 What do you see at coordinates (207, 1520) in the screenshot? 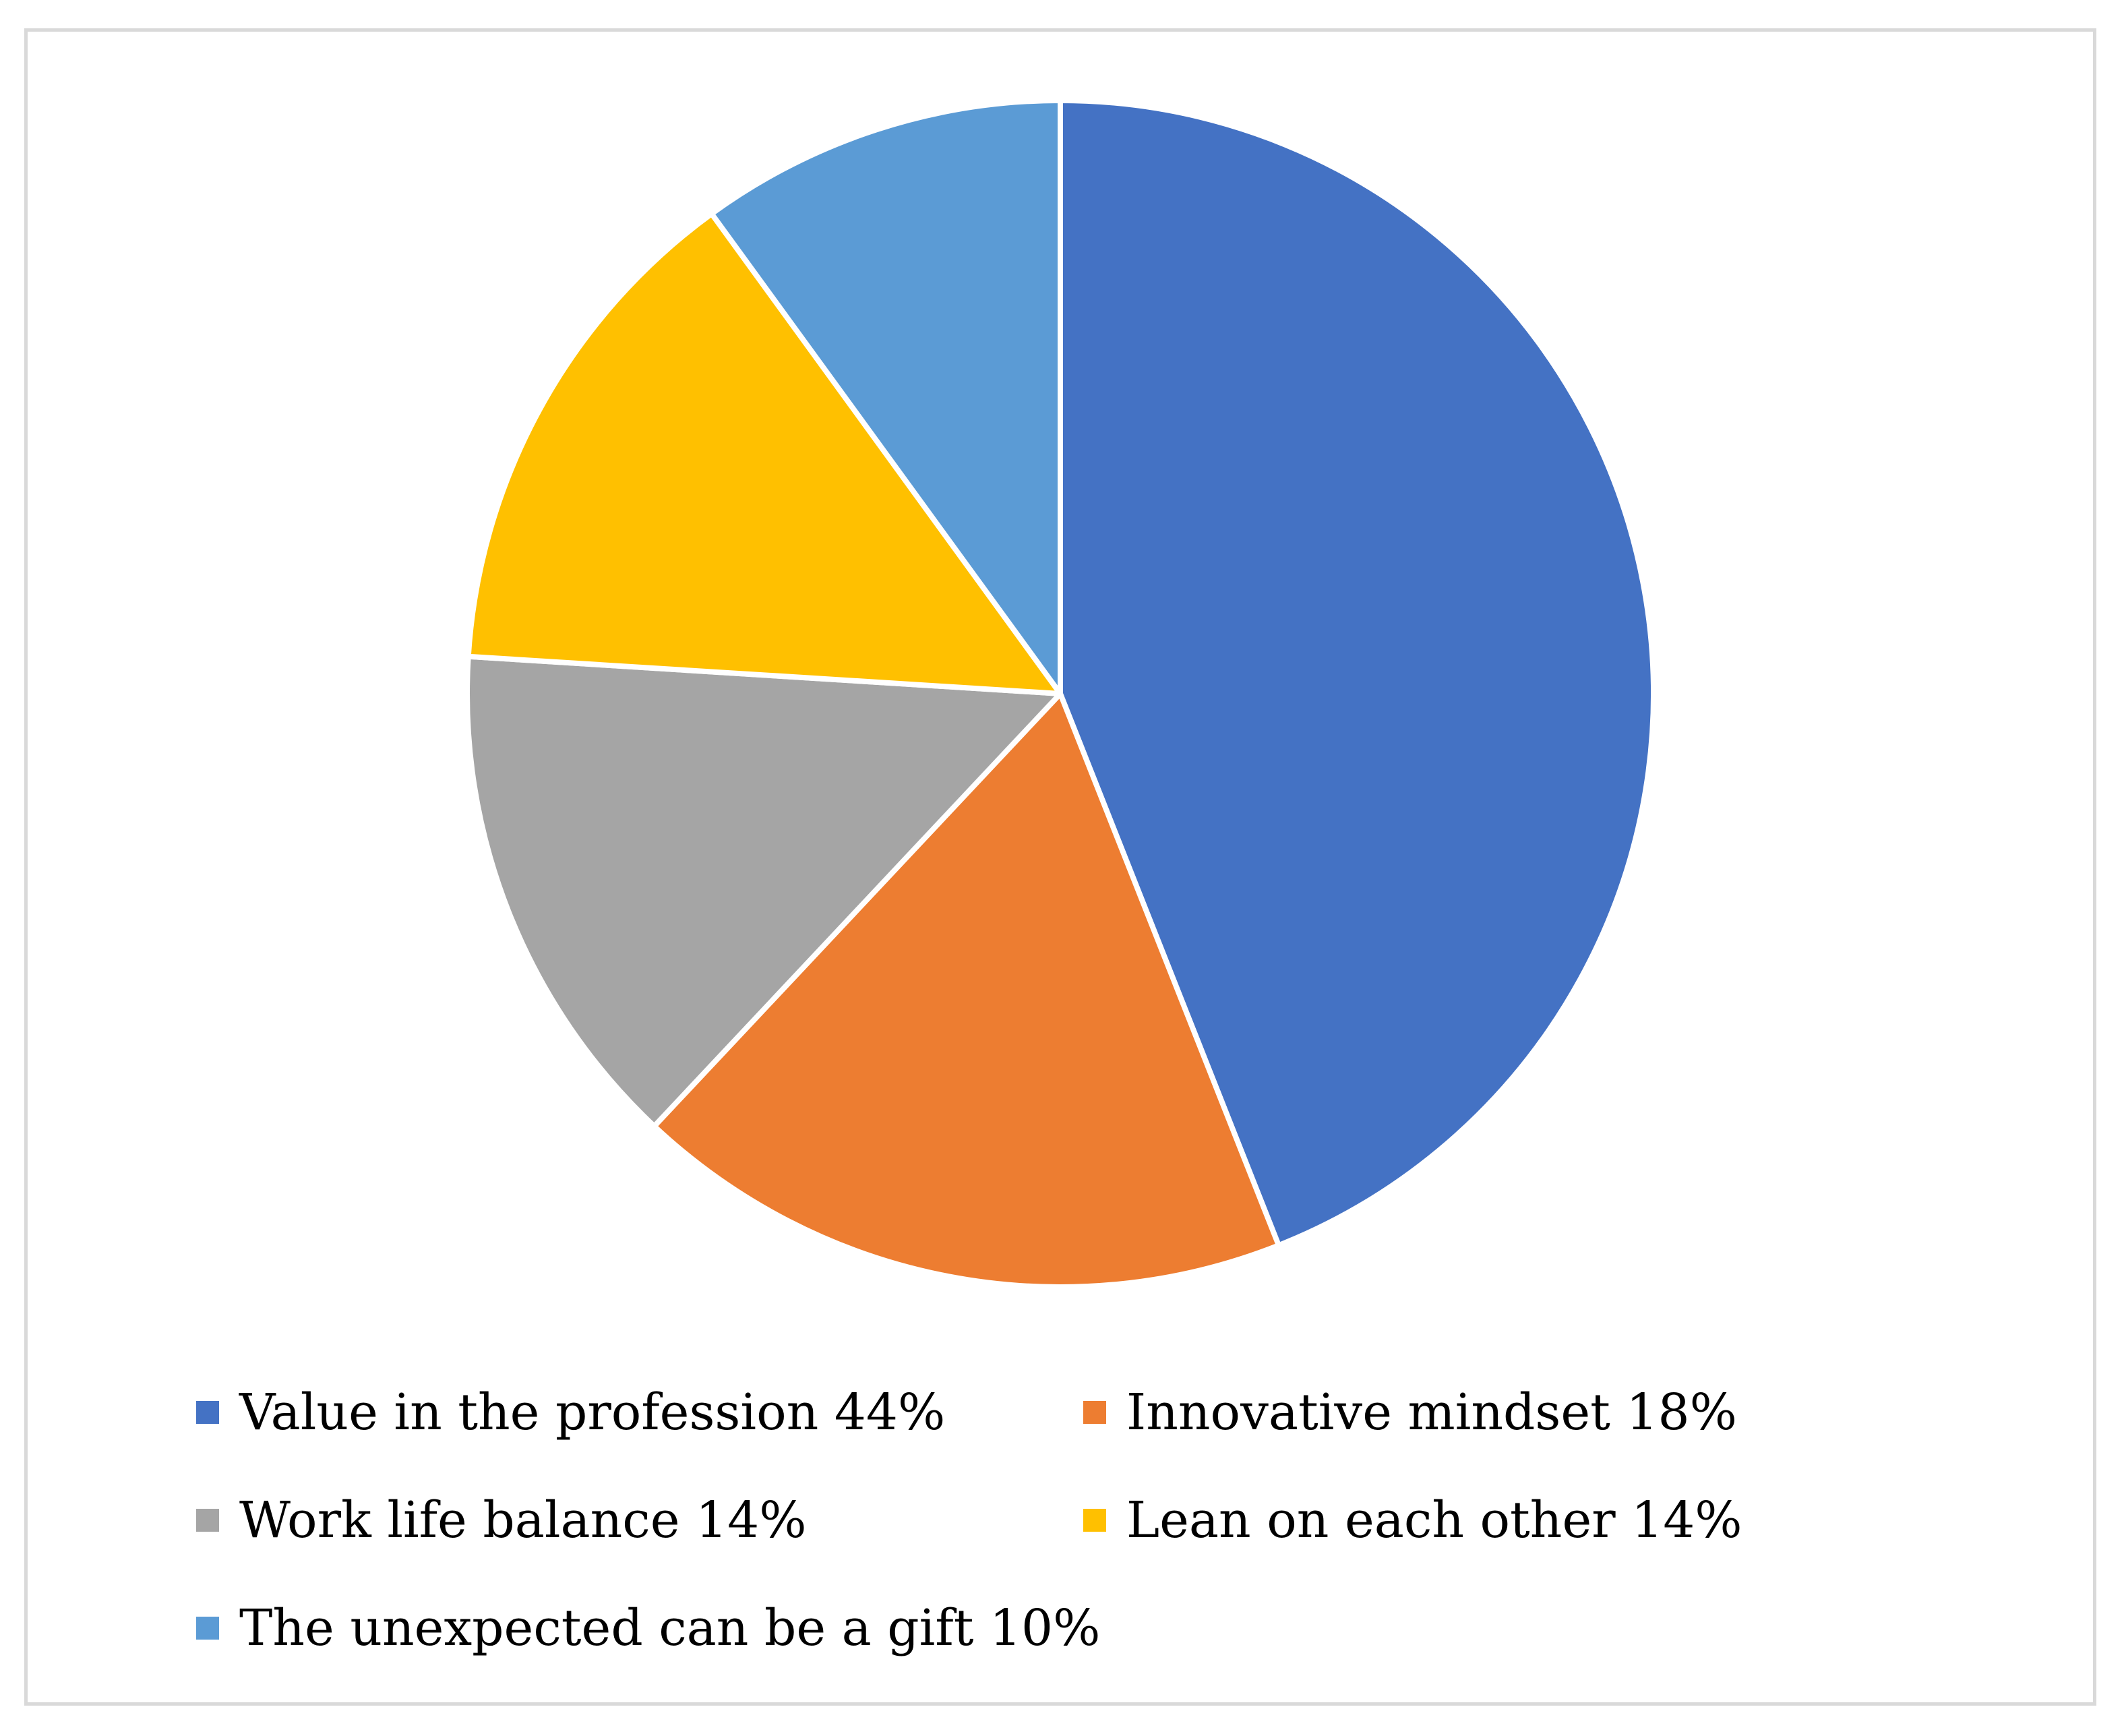
I see `legend-swatch-work-life-balance` at bounding box center [207, 1520].